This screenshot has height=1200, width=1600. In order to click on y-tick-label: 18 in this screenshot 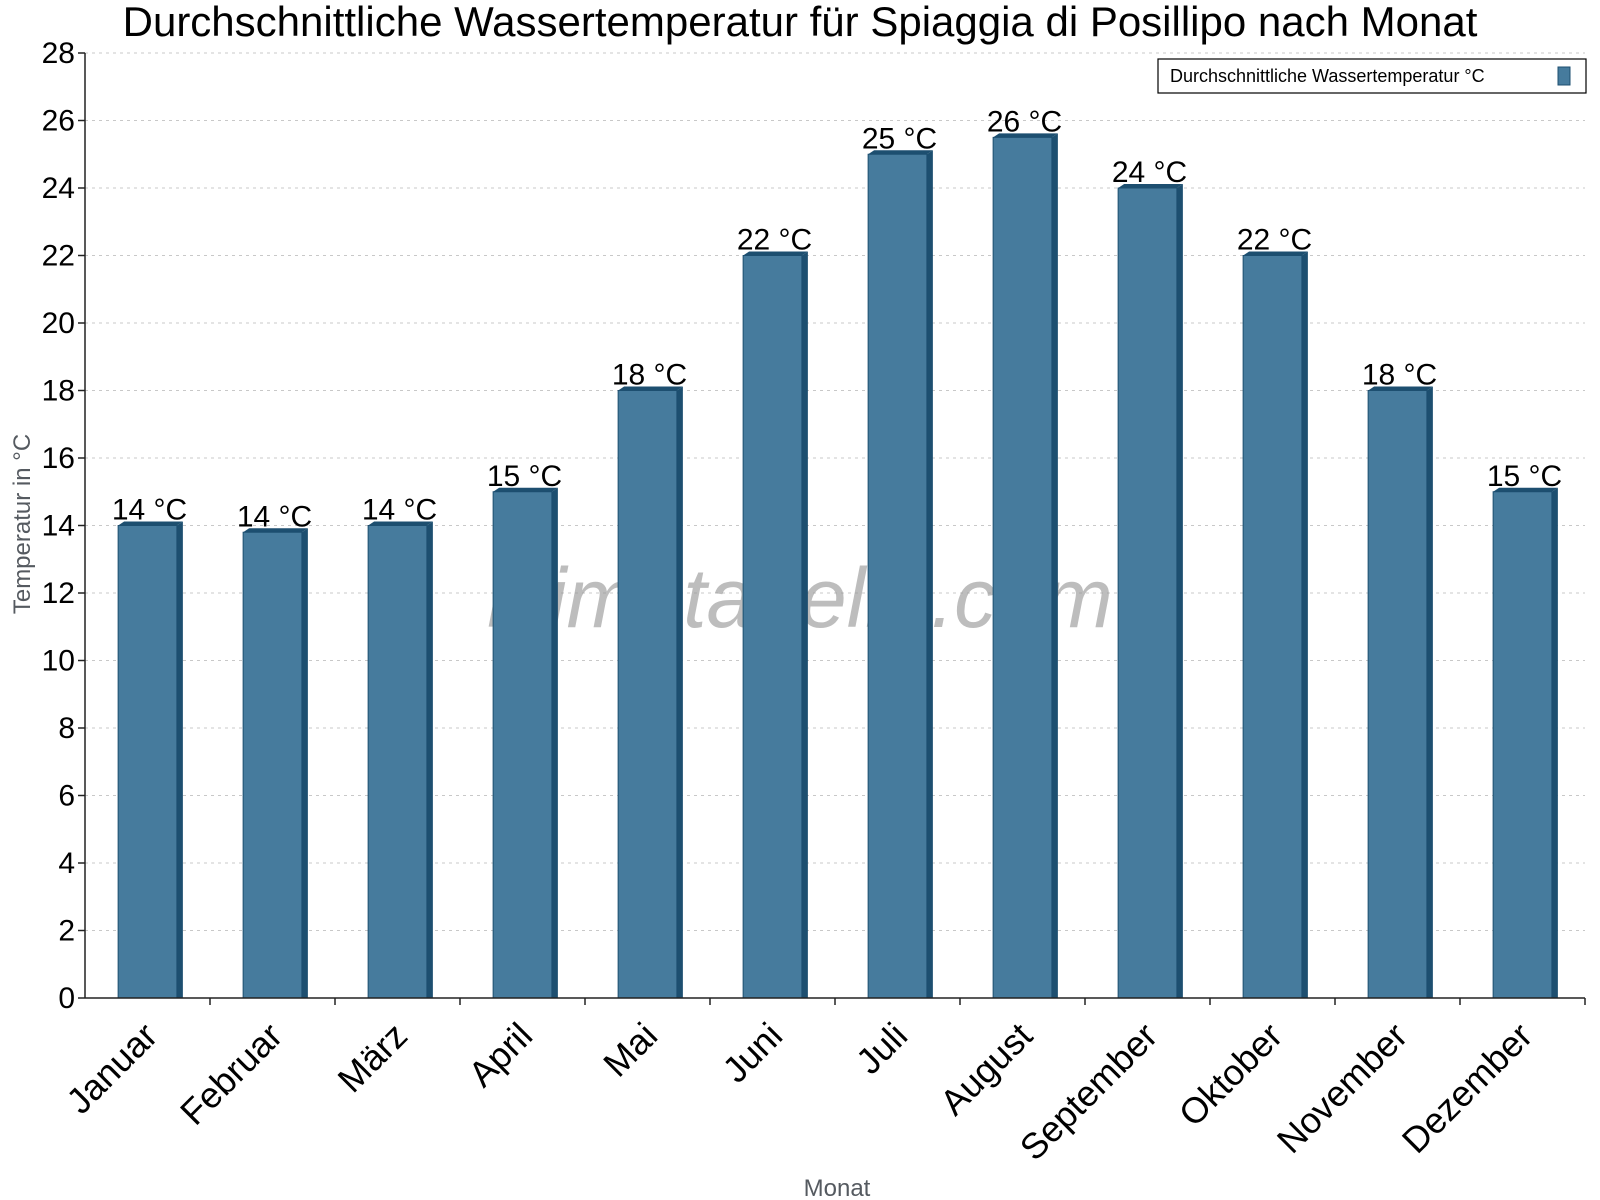, I will do `click(58, 391)`.